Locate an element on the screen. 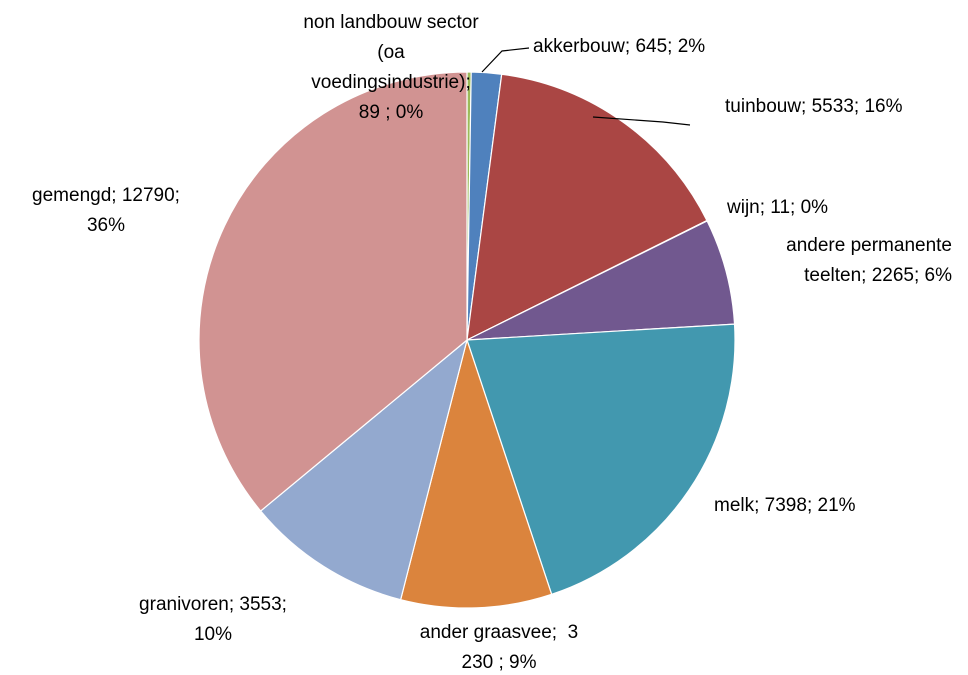  data-label-wijn: wijn; 11; 0% is located at coordinates (777, 207).